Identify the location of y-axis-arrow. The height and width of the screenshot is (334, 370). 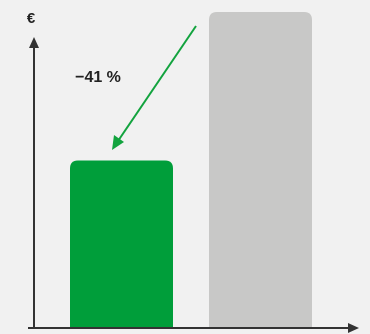
(34, 42).